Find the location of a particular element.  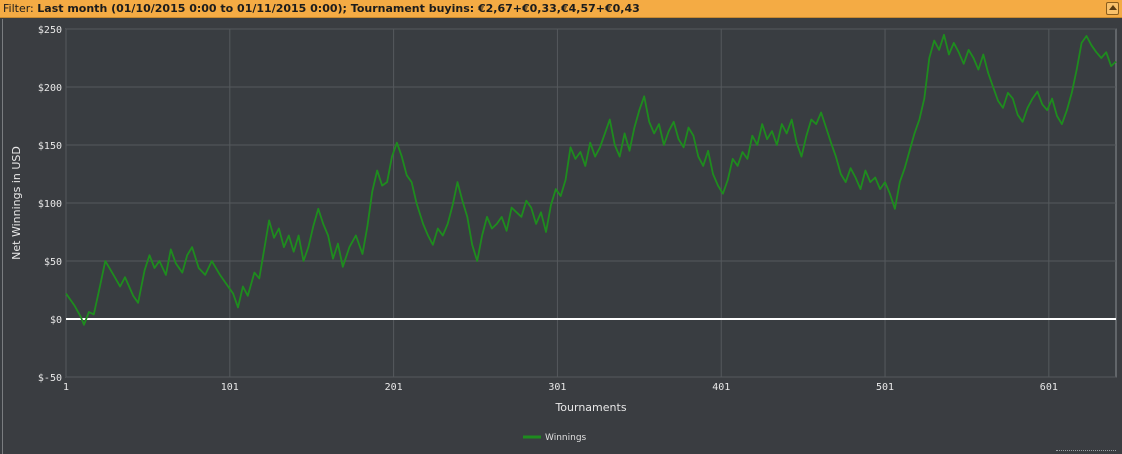

x-tick-label: 1 is located at coordinates (66, 387).